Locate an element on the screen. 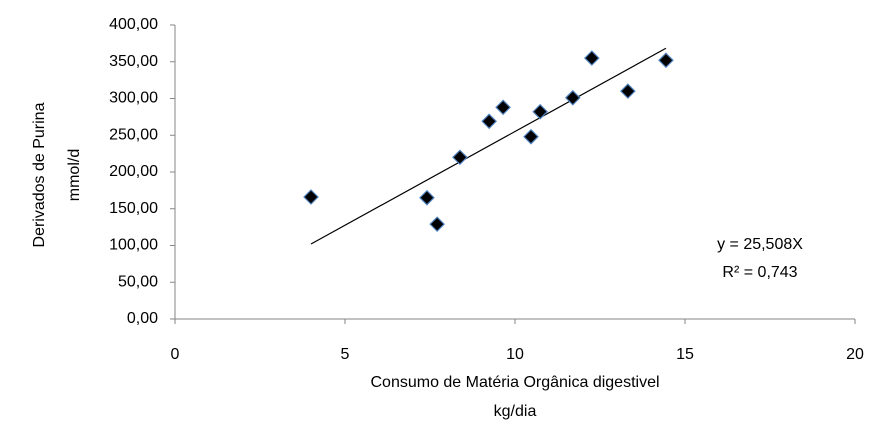 Image resolution: width=869 pixels, height=425 pixels. y-tick-label: 0,00 is located at coordinates (142, 318).